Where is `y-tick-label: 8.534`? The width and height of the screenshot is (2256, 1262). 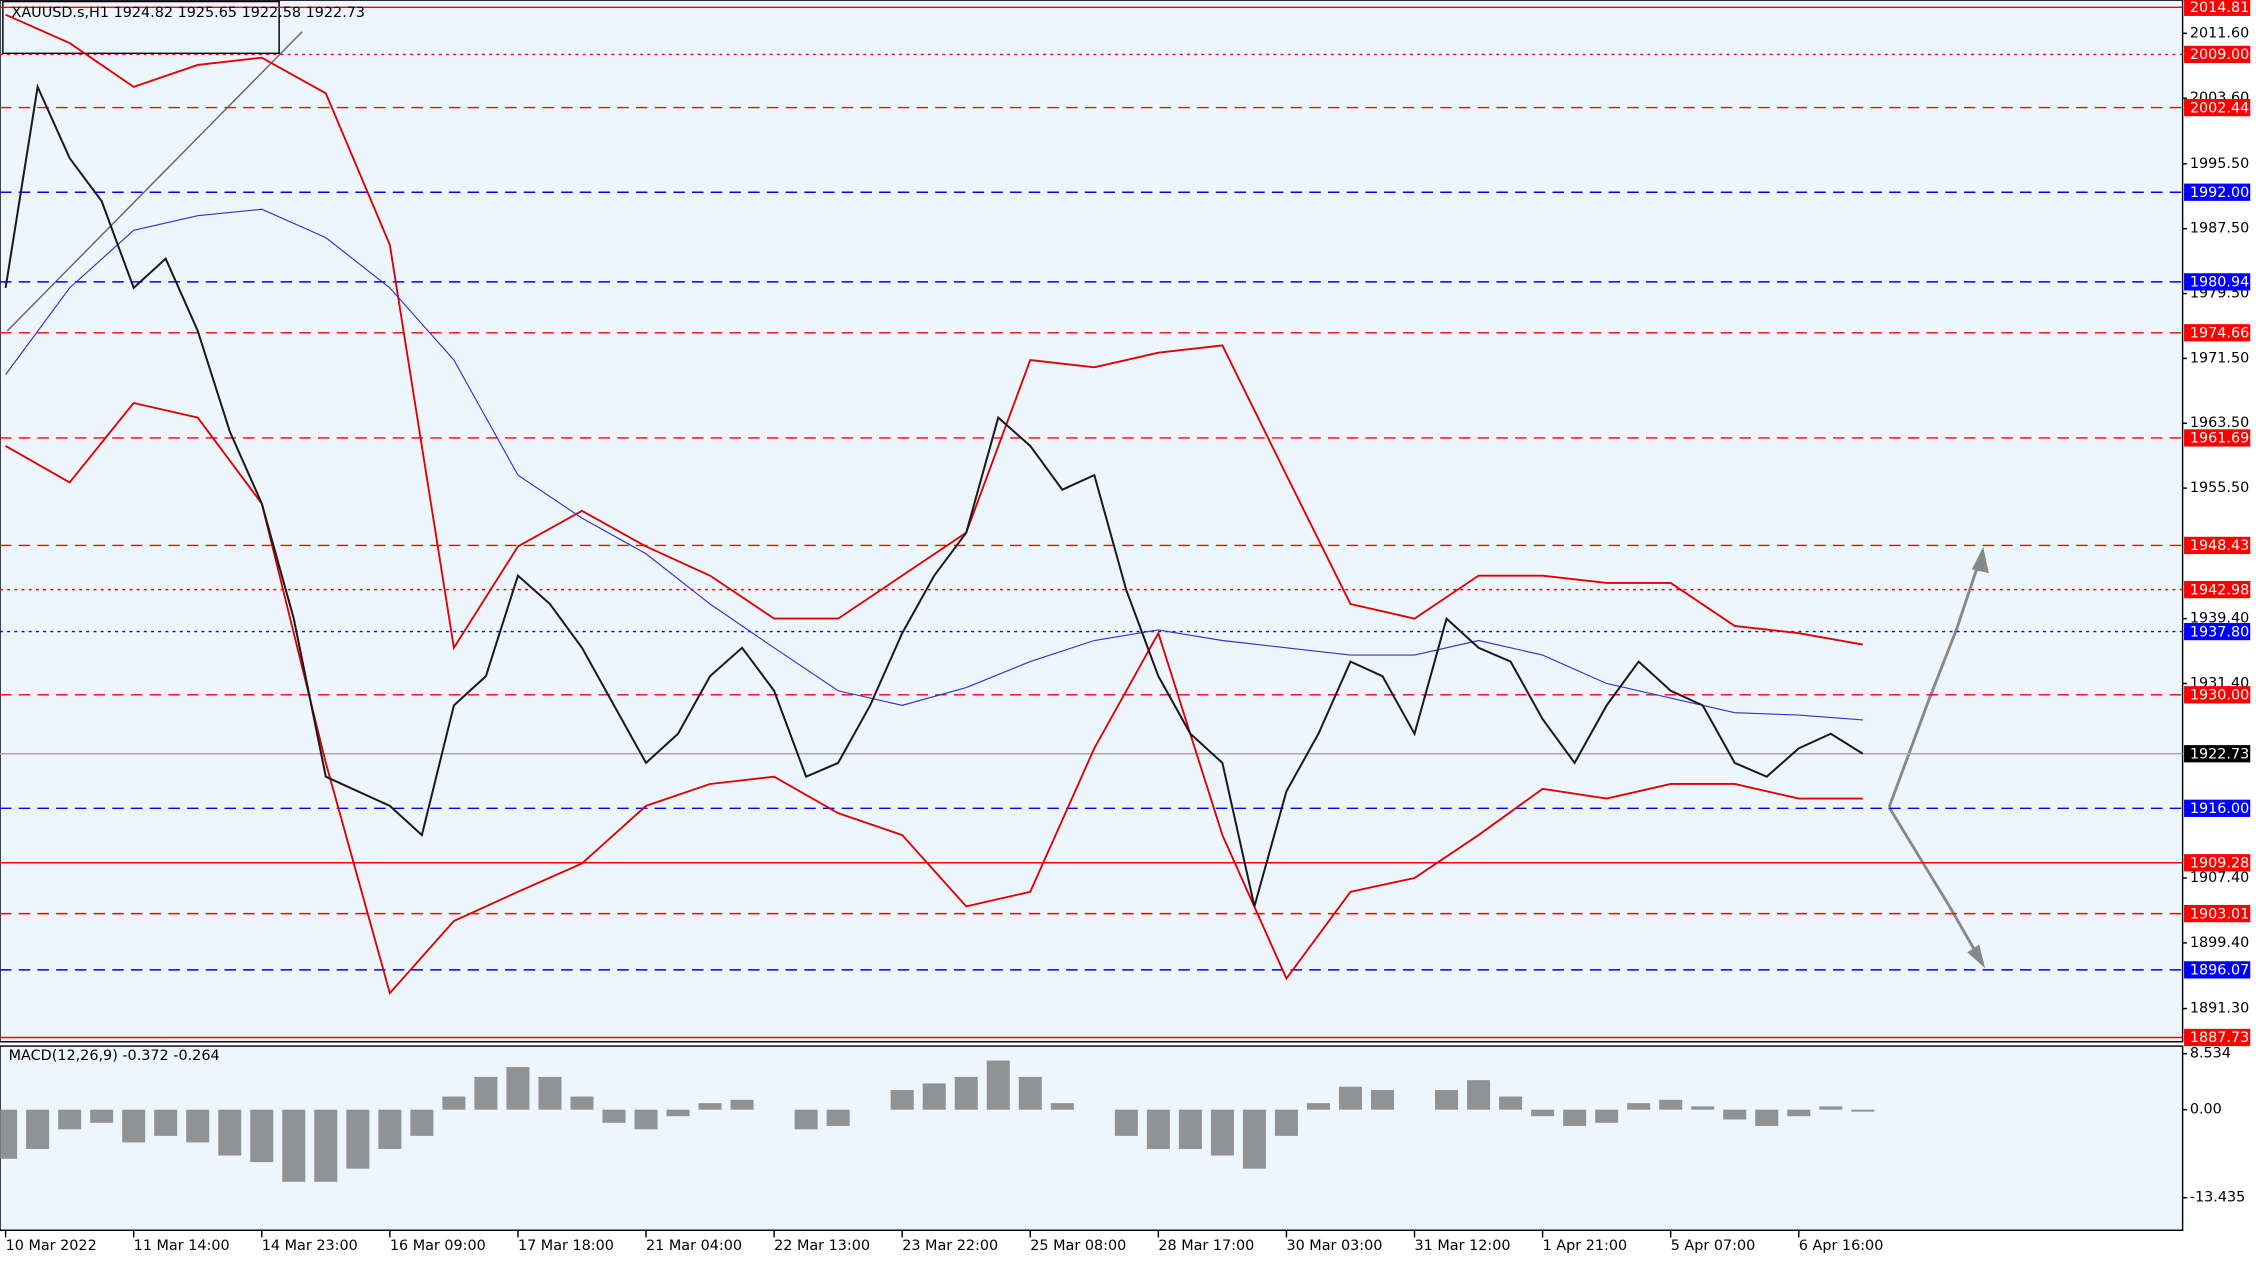 y-tick-label: 8.534 is located at coordinates (2210, 1054).